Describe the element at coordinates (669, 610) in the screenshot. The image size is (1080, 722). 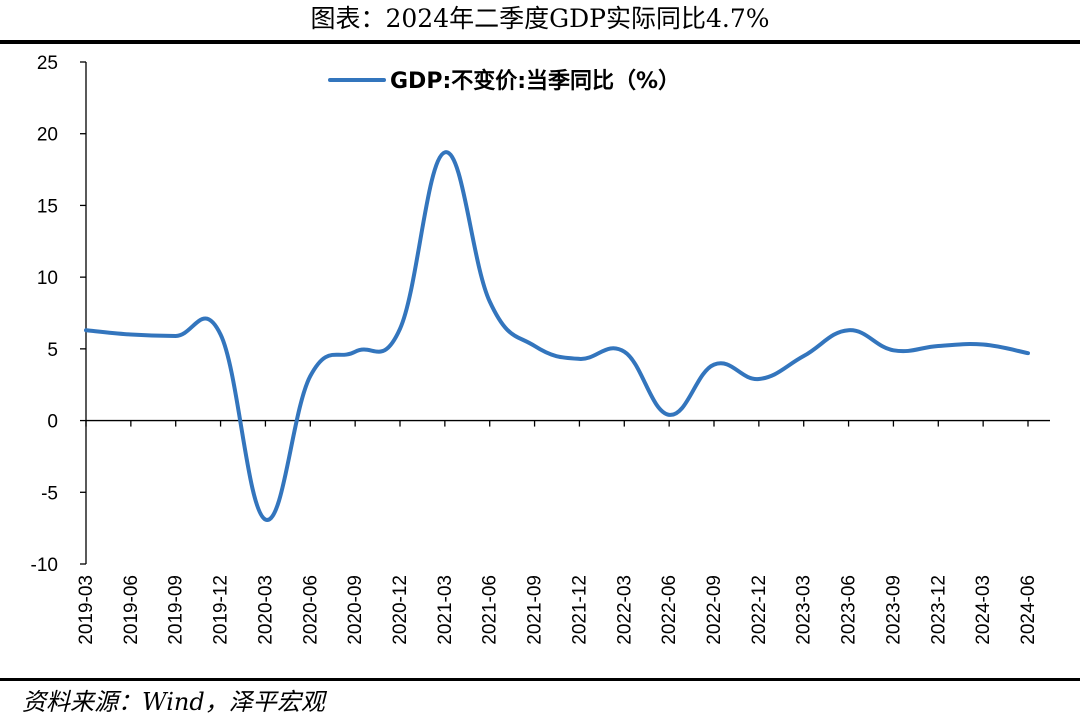
I see `x-tick-label: 2022-06` at that location.